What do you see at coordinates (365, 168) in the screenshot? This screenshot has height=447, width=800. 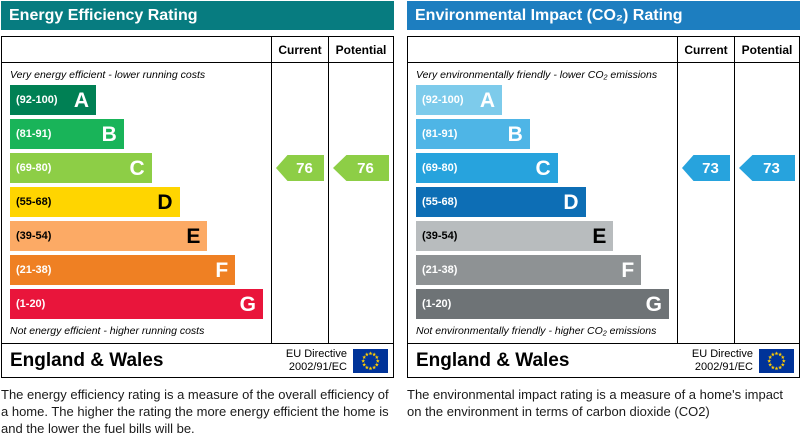 I see `potential-rating-value: 76` at bounding box center [365, 168].